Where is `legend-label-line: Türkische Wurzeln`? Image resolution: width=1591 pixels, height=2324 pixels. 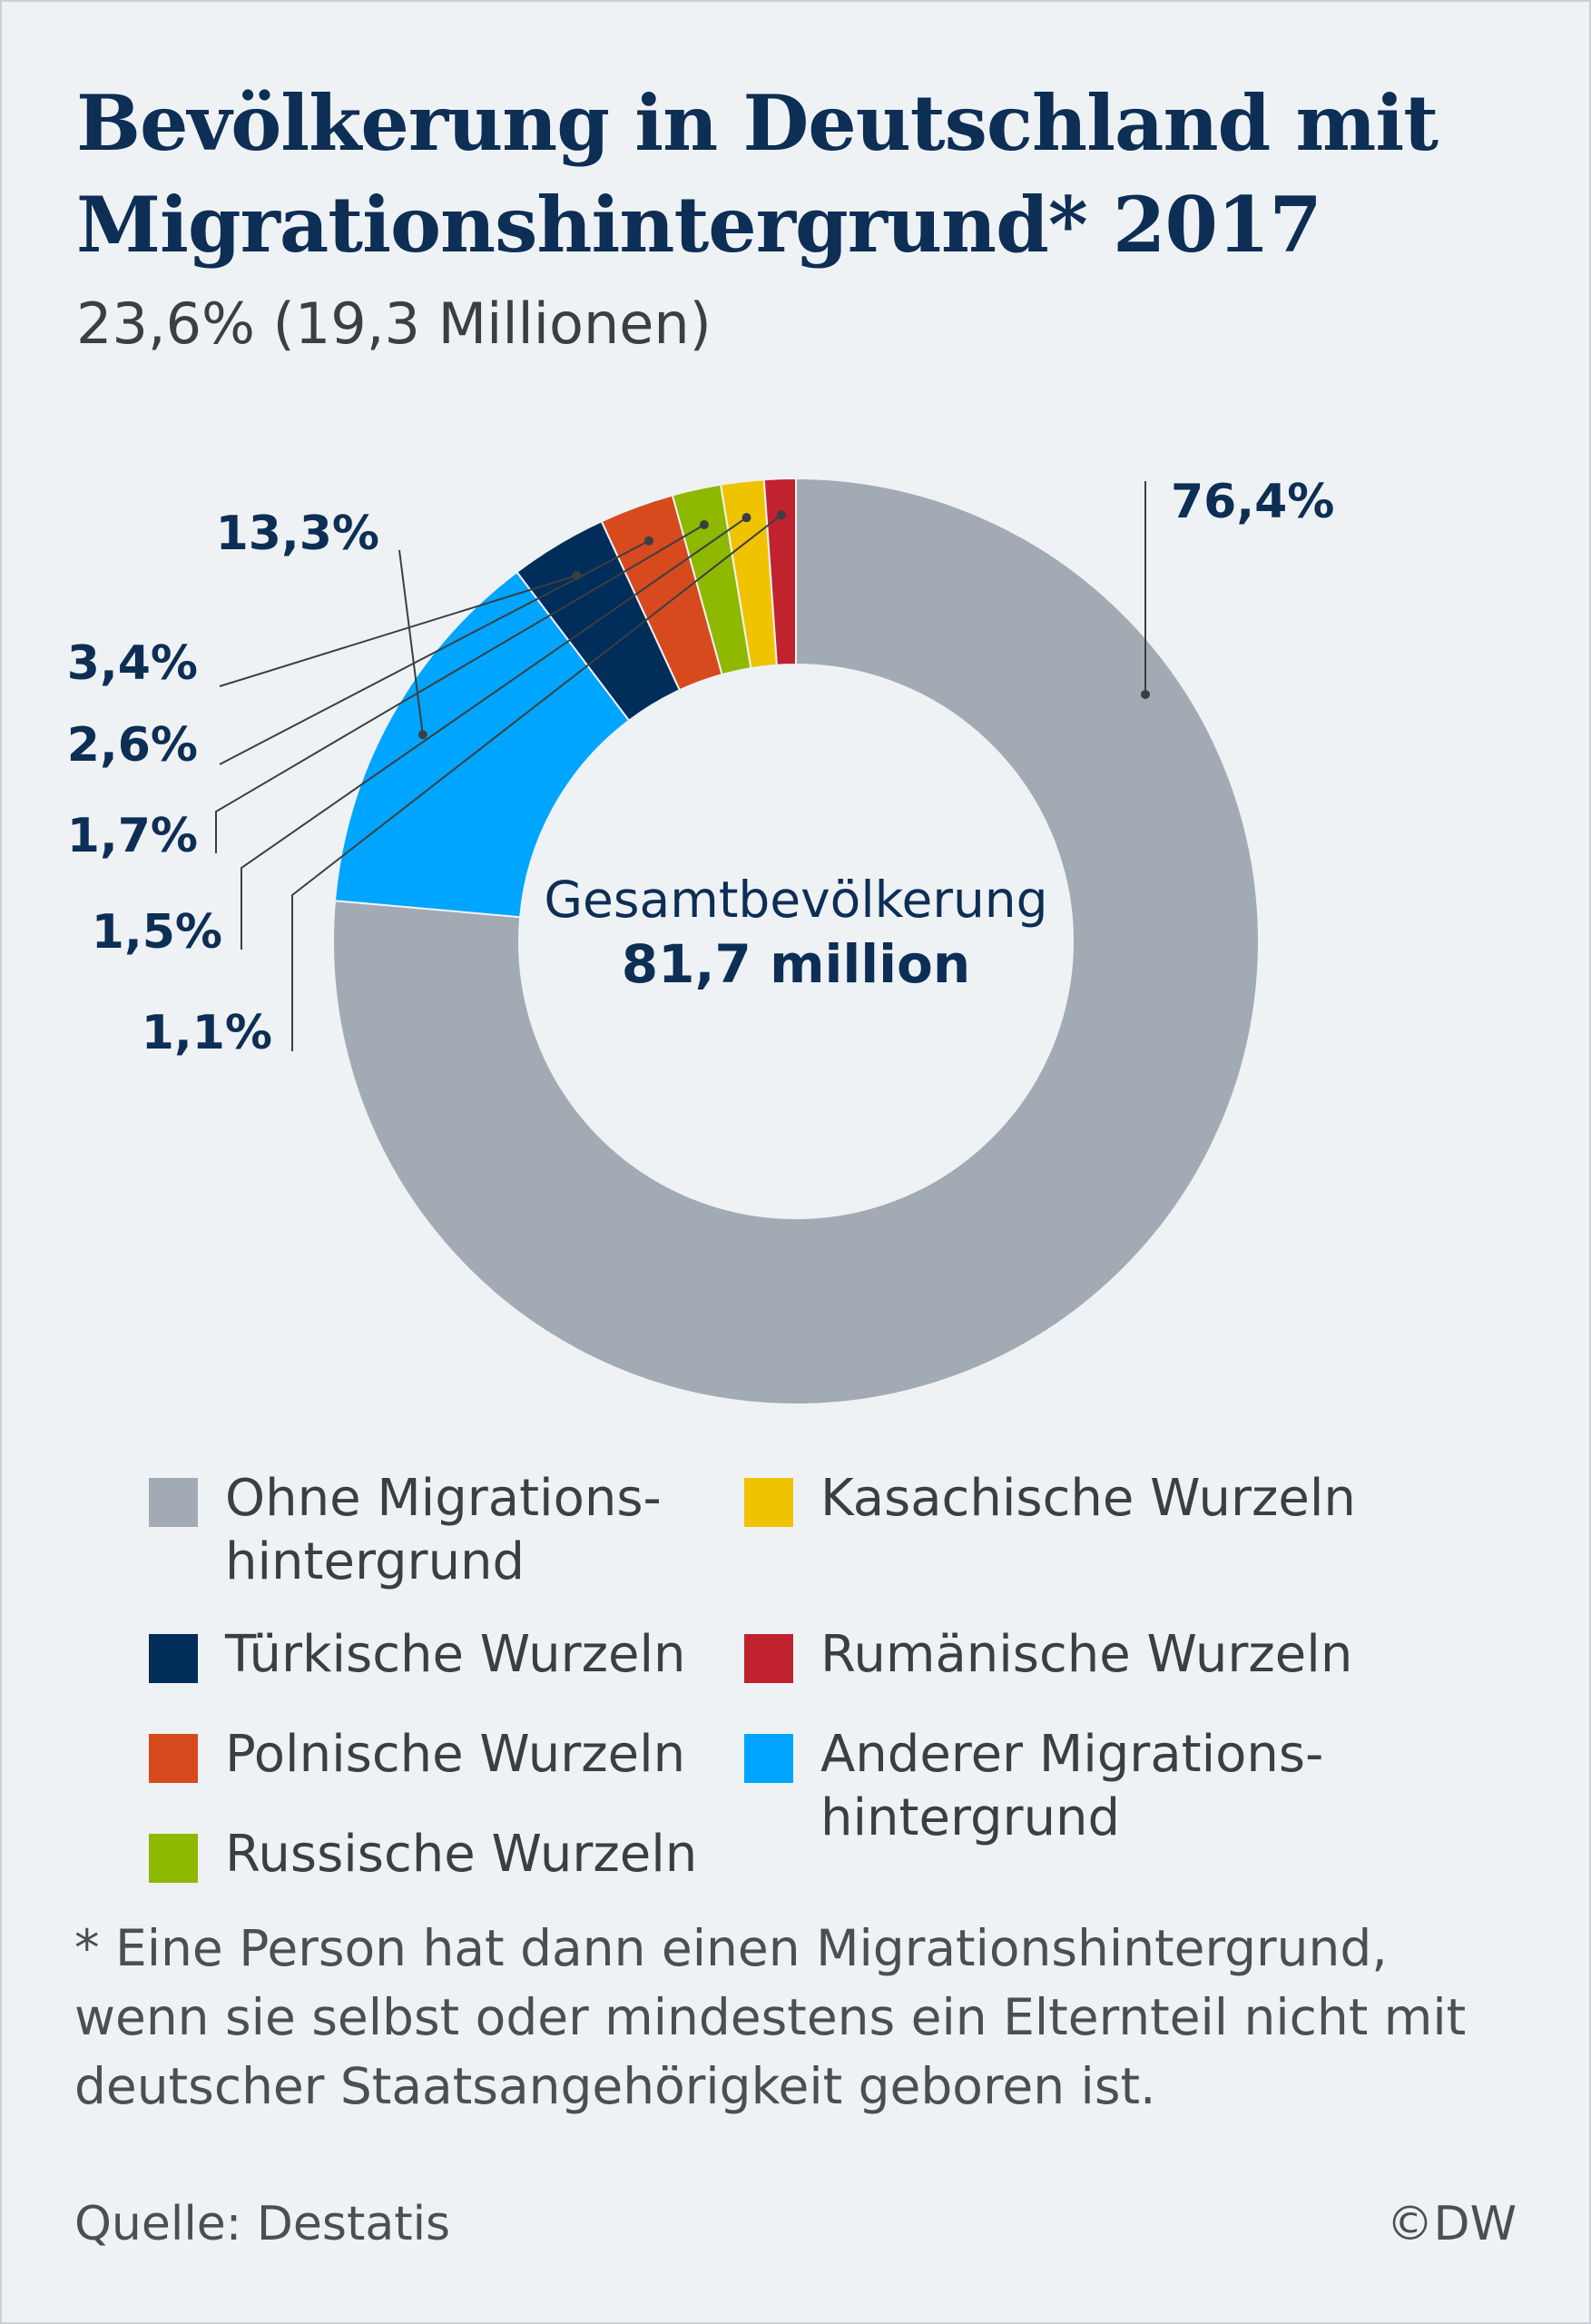
legend-label-line: Türkische Wurzeln is located at coordinates (456, 1654).